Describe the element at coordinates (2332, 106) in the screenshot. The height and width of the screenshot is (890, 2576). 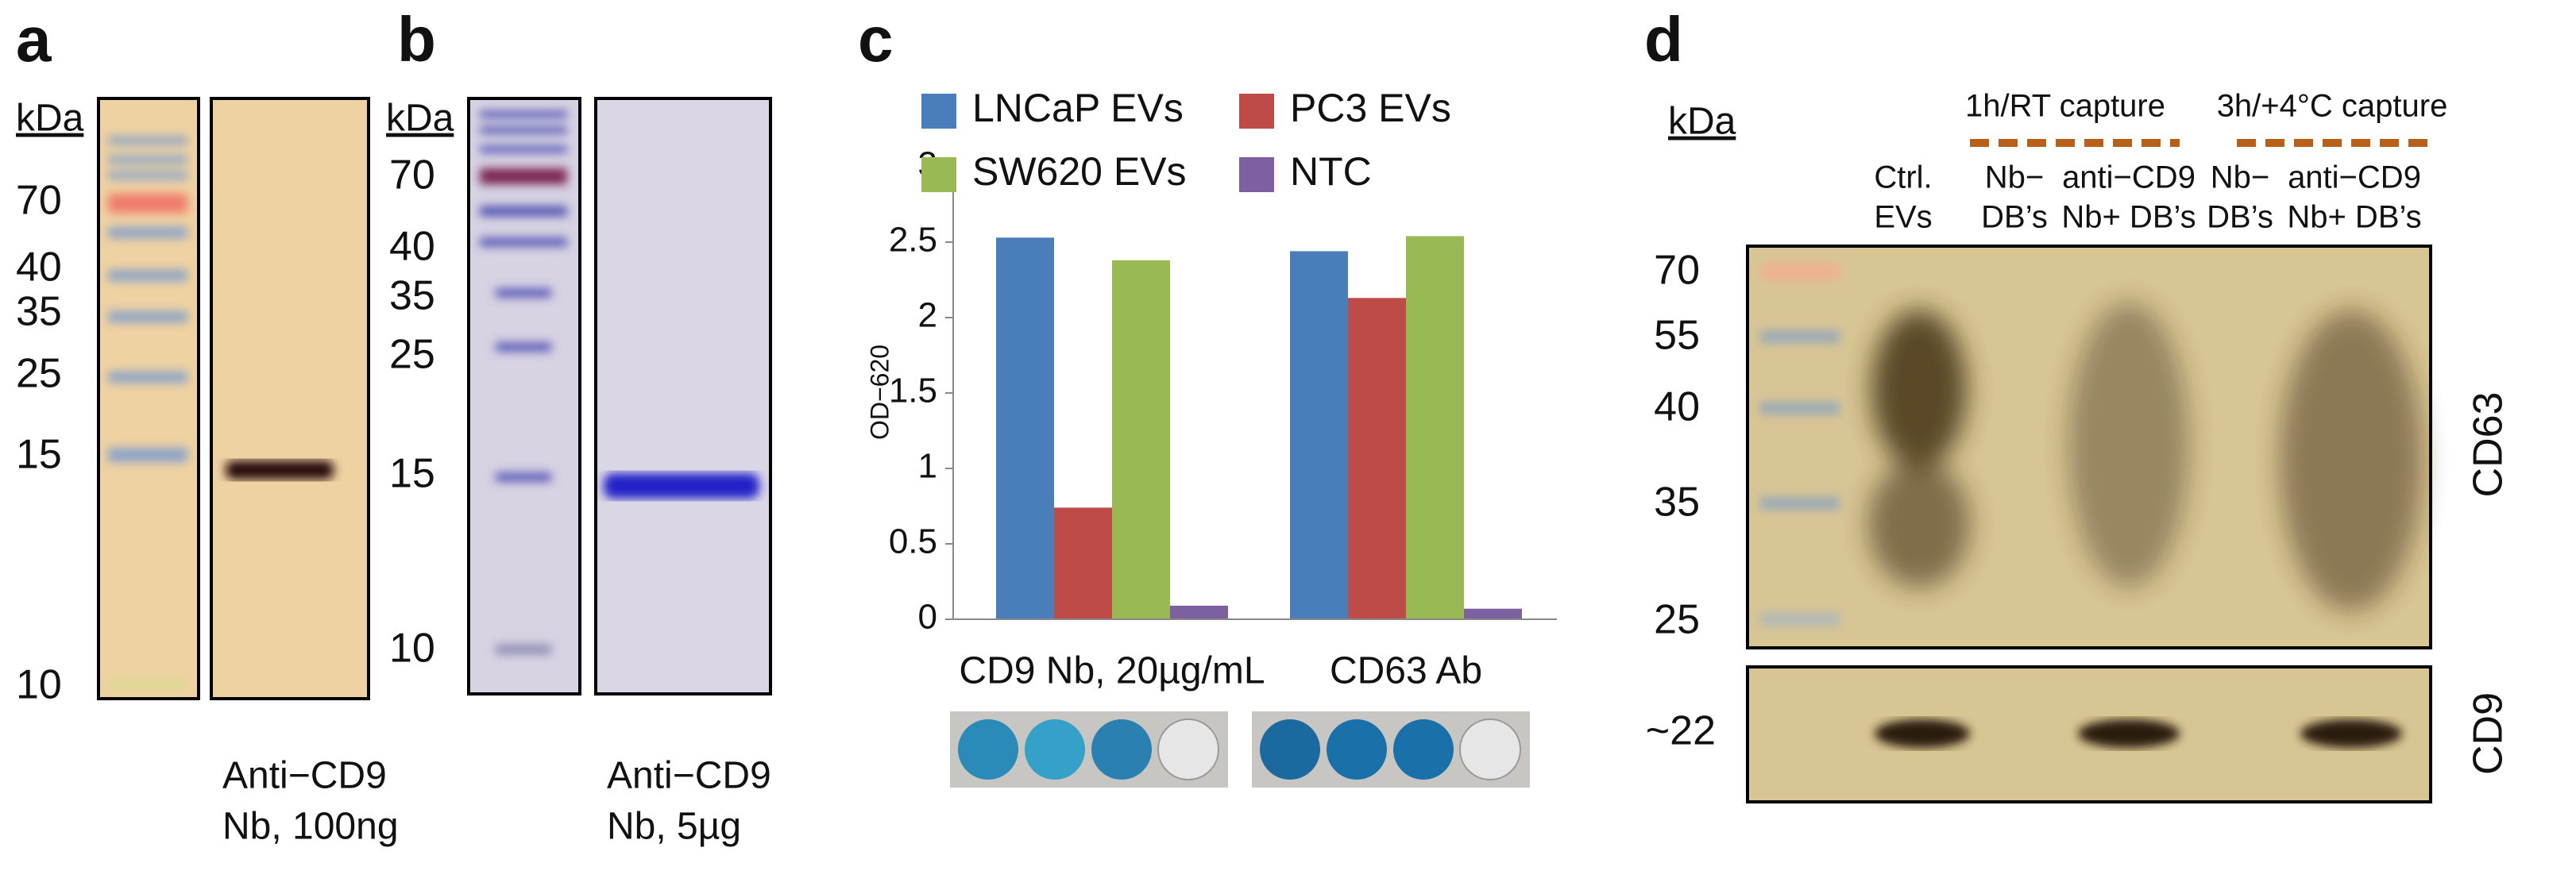
I see `group-label: 3h/+4°C capture` at that location.